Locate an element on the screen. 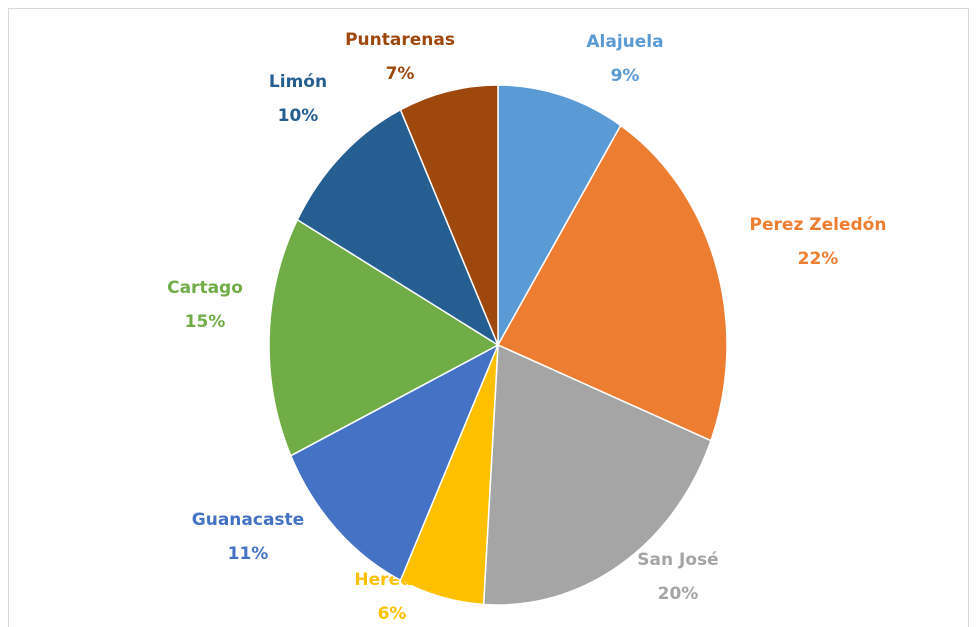 Image resolution: width=976 pixels, height=627 pixels. slice-label: Alajuela is located at coordinates (624, 42).